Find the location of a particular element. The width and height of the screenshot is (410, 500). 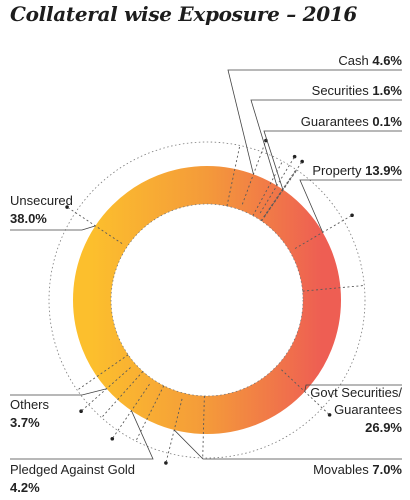

slice-label-govt-securities-line1: Govt Securities/ is located at coordinates (356, 392).